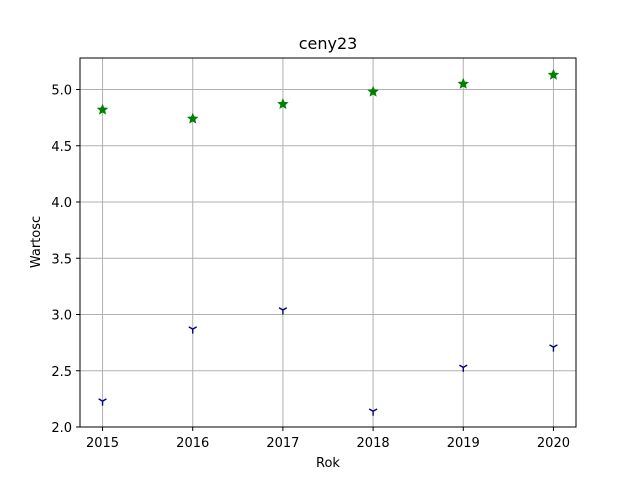 The height and width of the screenshot is (480, 640). Describe the element at coordinates (61, 259) in the screenshot. I see `y-tick-label: 3.5` at that location.